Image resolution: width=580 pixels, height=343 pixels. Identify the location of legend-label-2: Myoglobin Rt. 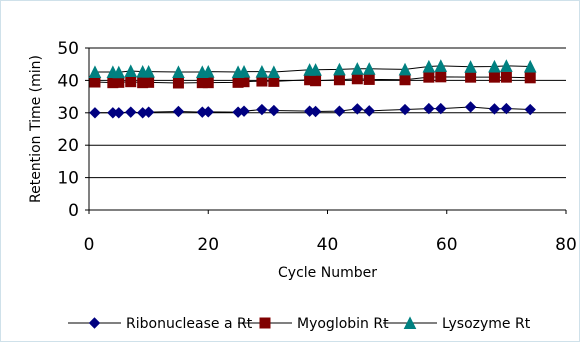
(343, 324).